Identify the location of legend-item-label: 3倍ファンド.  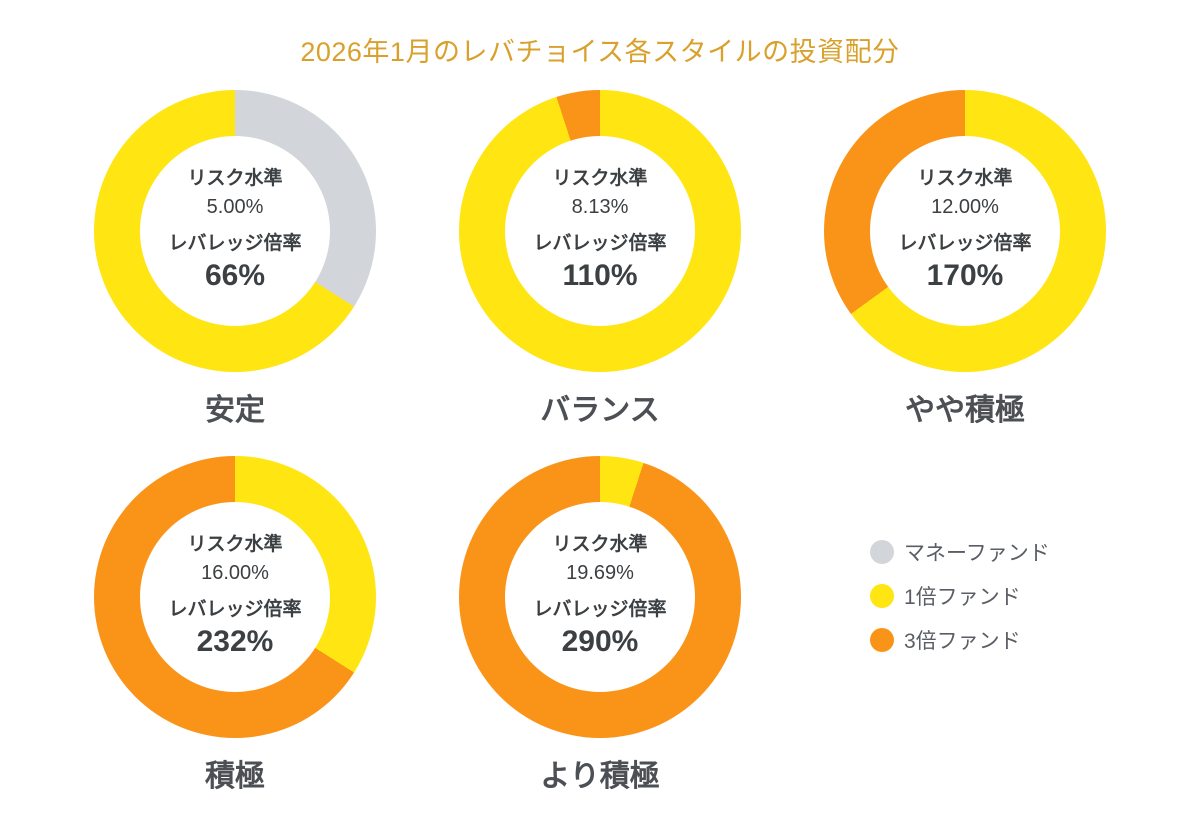
(962, 641).